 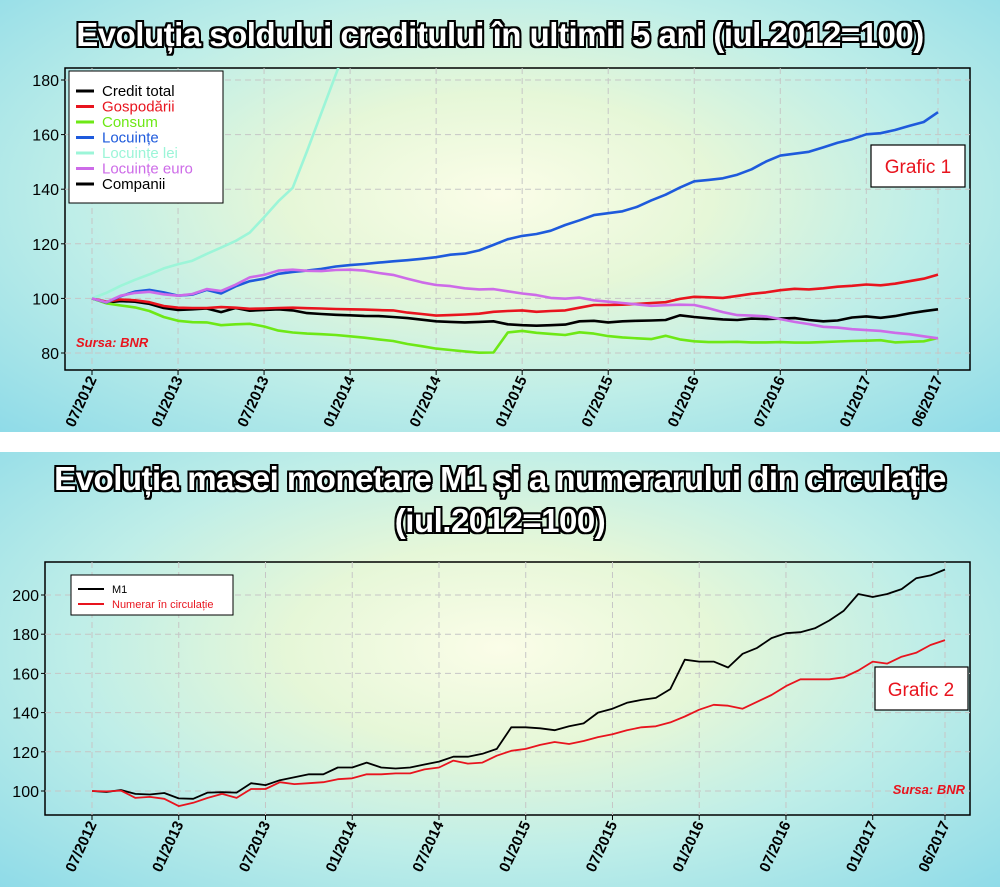 What do you see at coordinates (138, 91) in the screenshot?
I see `legend-label-credit-total: Credit total` at bounding box center [138, 91].